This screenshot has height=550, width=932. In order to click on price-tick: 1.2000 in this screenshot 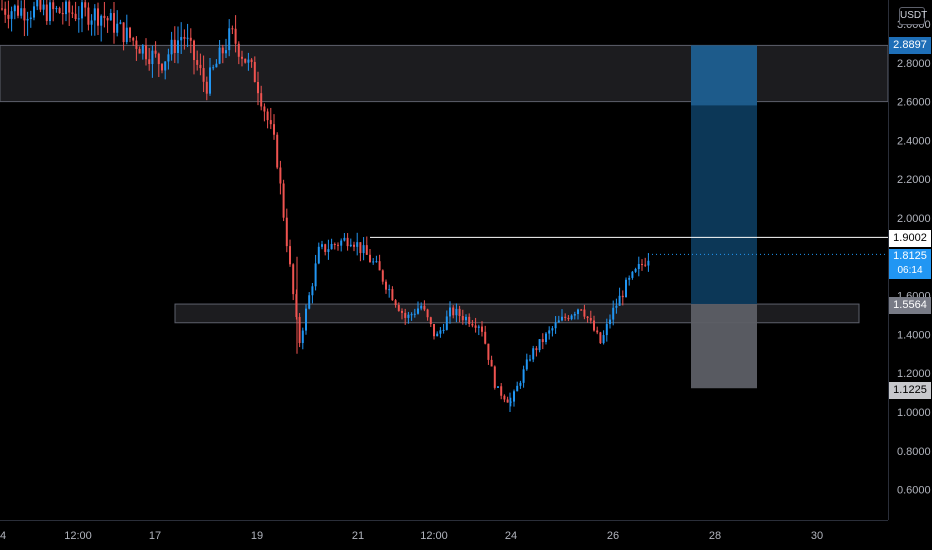, I will do `click(914, 374)`.